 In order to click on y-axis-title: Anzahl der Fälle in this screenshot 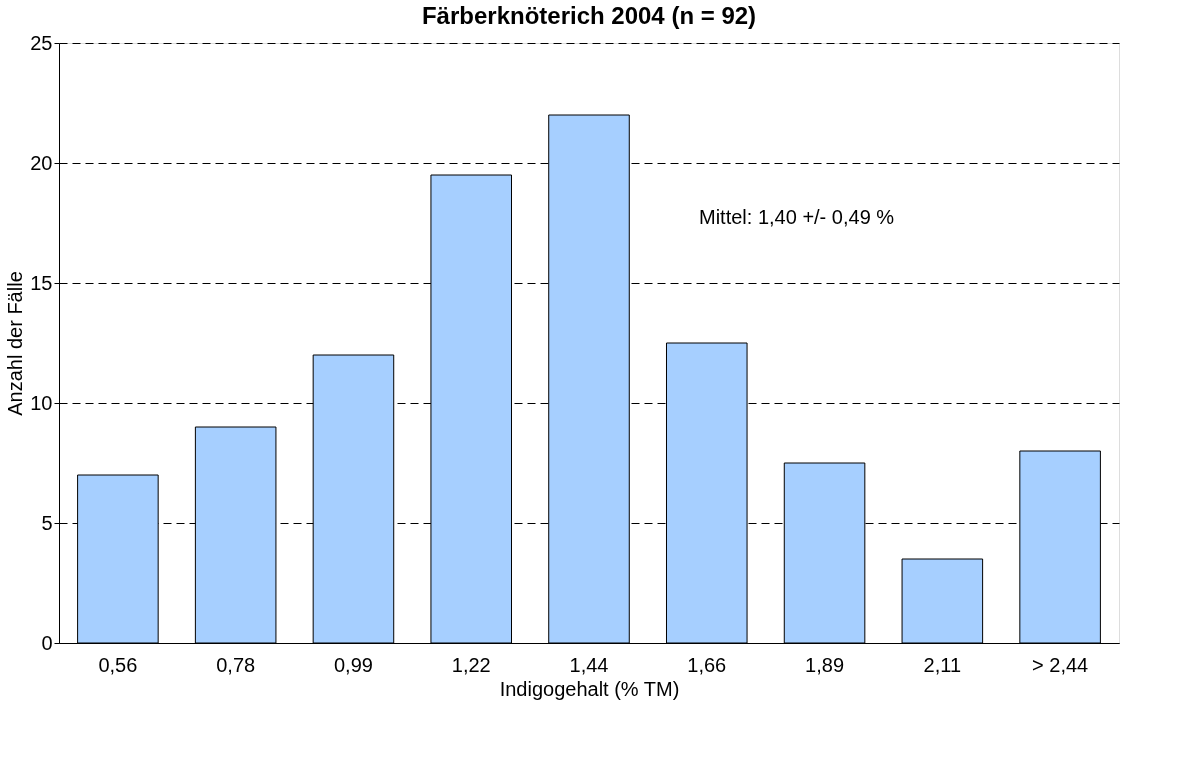, I will do `click(15, 343)`.